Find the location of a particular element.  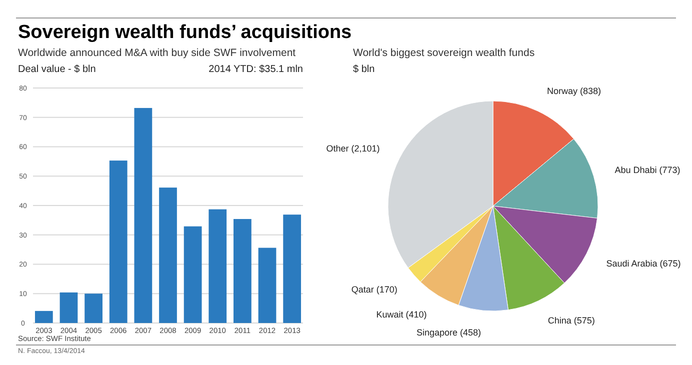

slice-label: Singapore (458) is located at coordinates (449, 333).